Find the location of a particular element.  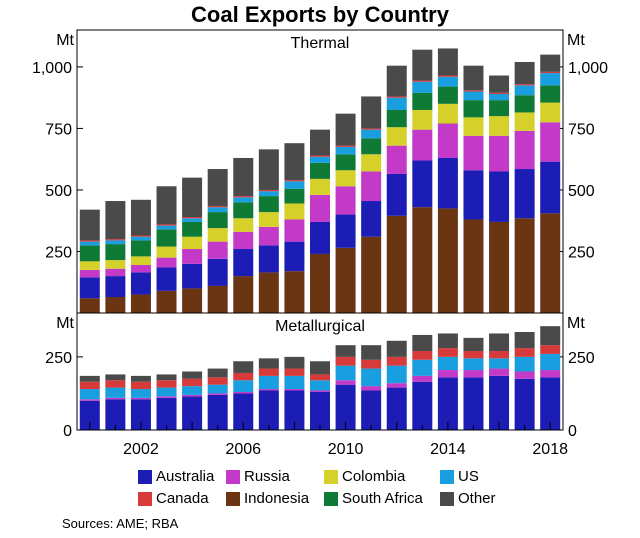

bar-segment-metallurgical-australia-2004 is located at coordinates (192, 413).